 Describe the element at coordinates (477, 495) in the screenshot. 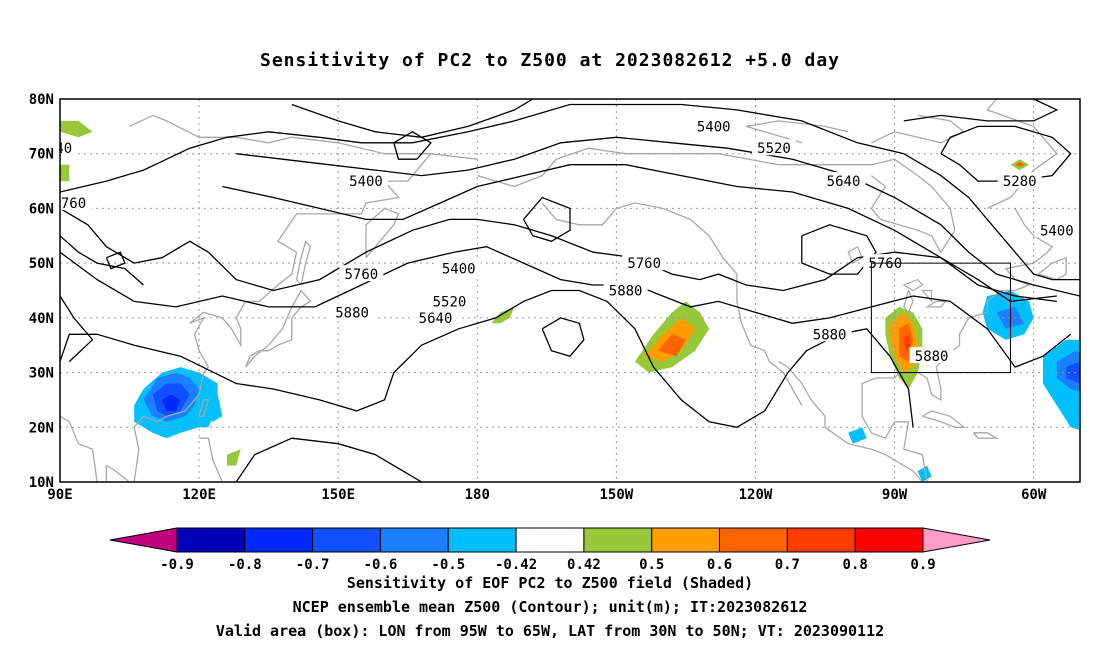

I see `lon-label: 180` at that location.